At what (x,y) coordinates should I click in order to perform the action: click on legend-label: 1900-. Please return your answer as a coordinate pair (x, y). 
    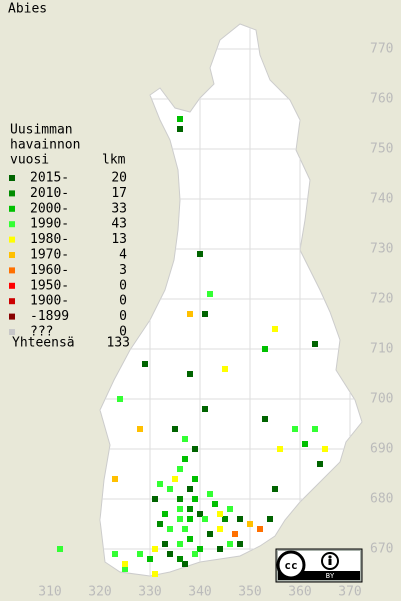
    Looking at the image, I should click on (49, 301).